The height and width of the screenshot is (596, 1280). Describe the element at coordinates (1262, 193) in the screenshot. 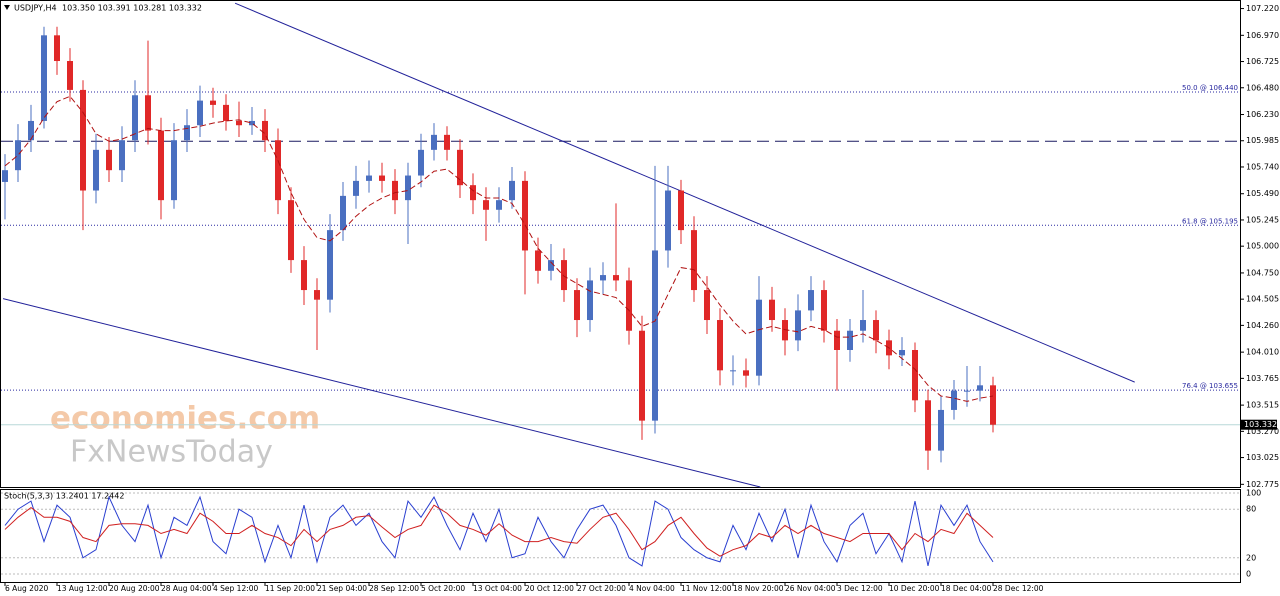

I see `y-tick-label: 105.490` at that location.